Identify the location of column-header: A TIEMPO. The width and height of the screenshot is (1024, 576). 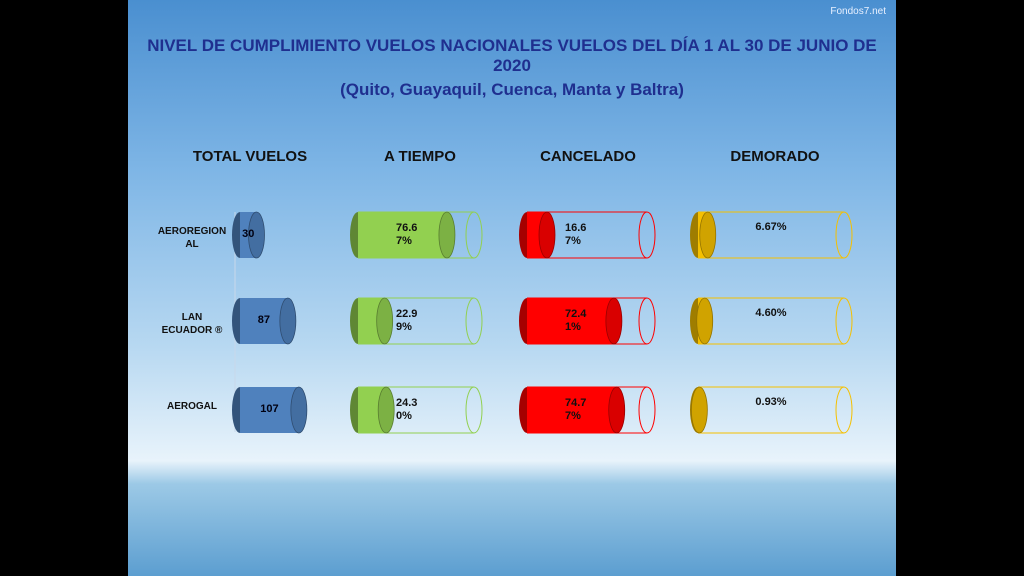
(420, 156).